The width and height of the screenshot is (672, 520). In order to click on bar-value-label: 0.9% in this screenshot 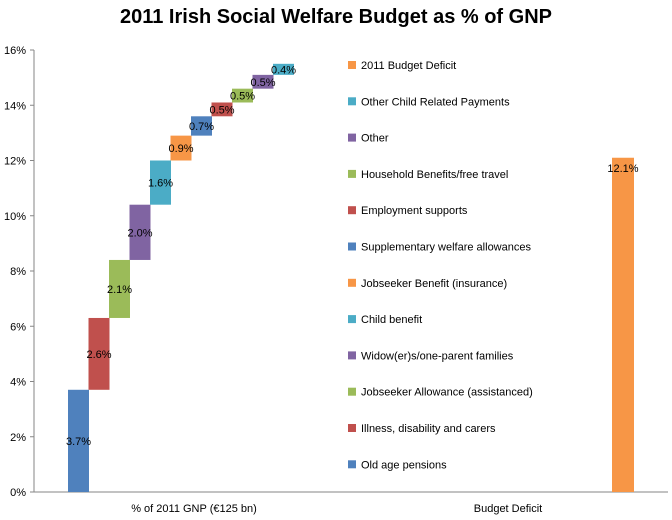, I will do `click(180, 149)`.